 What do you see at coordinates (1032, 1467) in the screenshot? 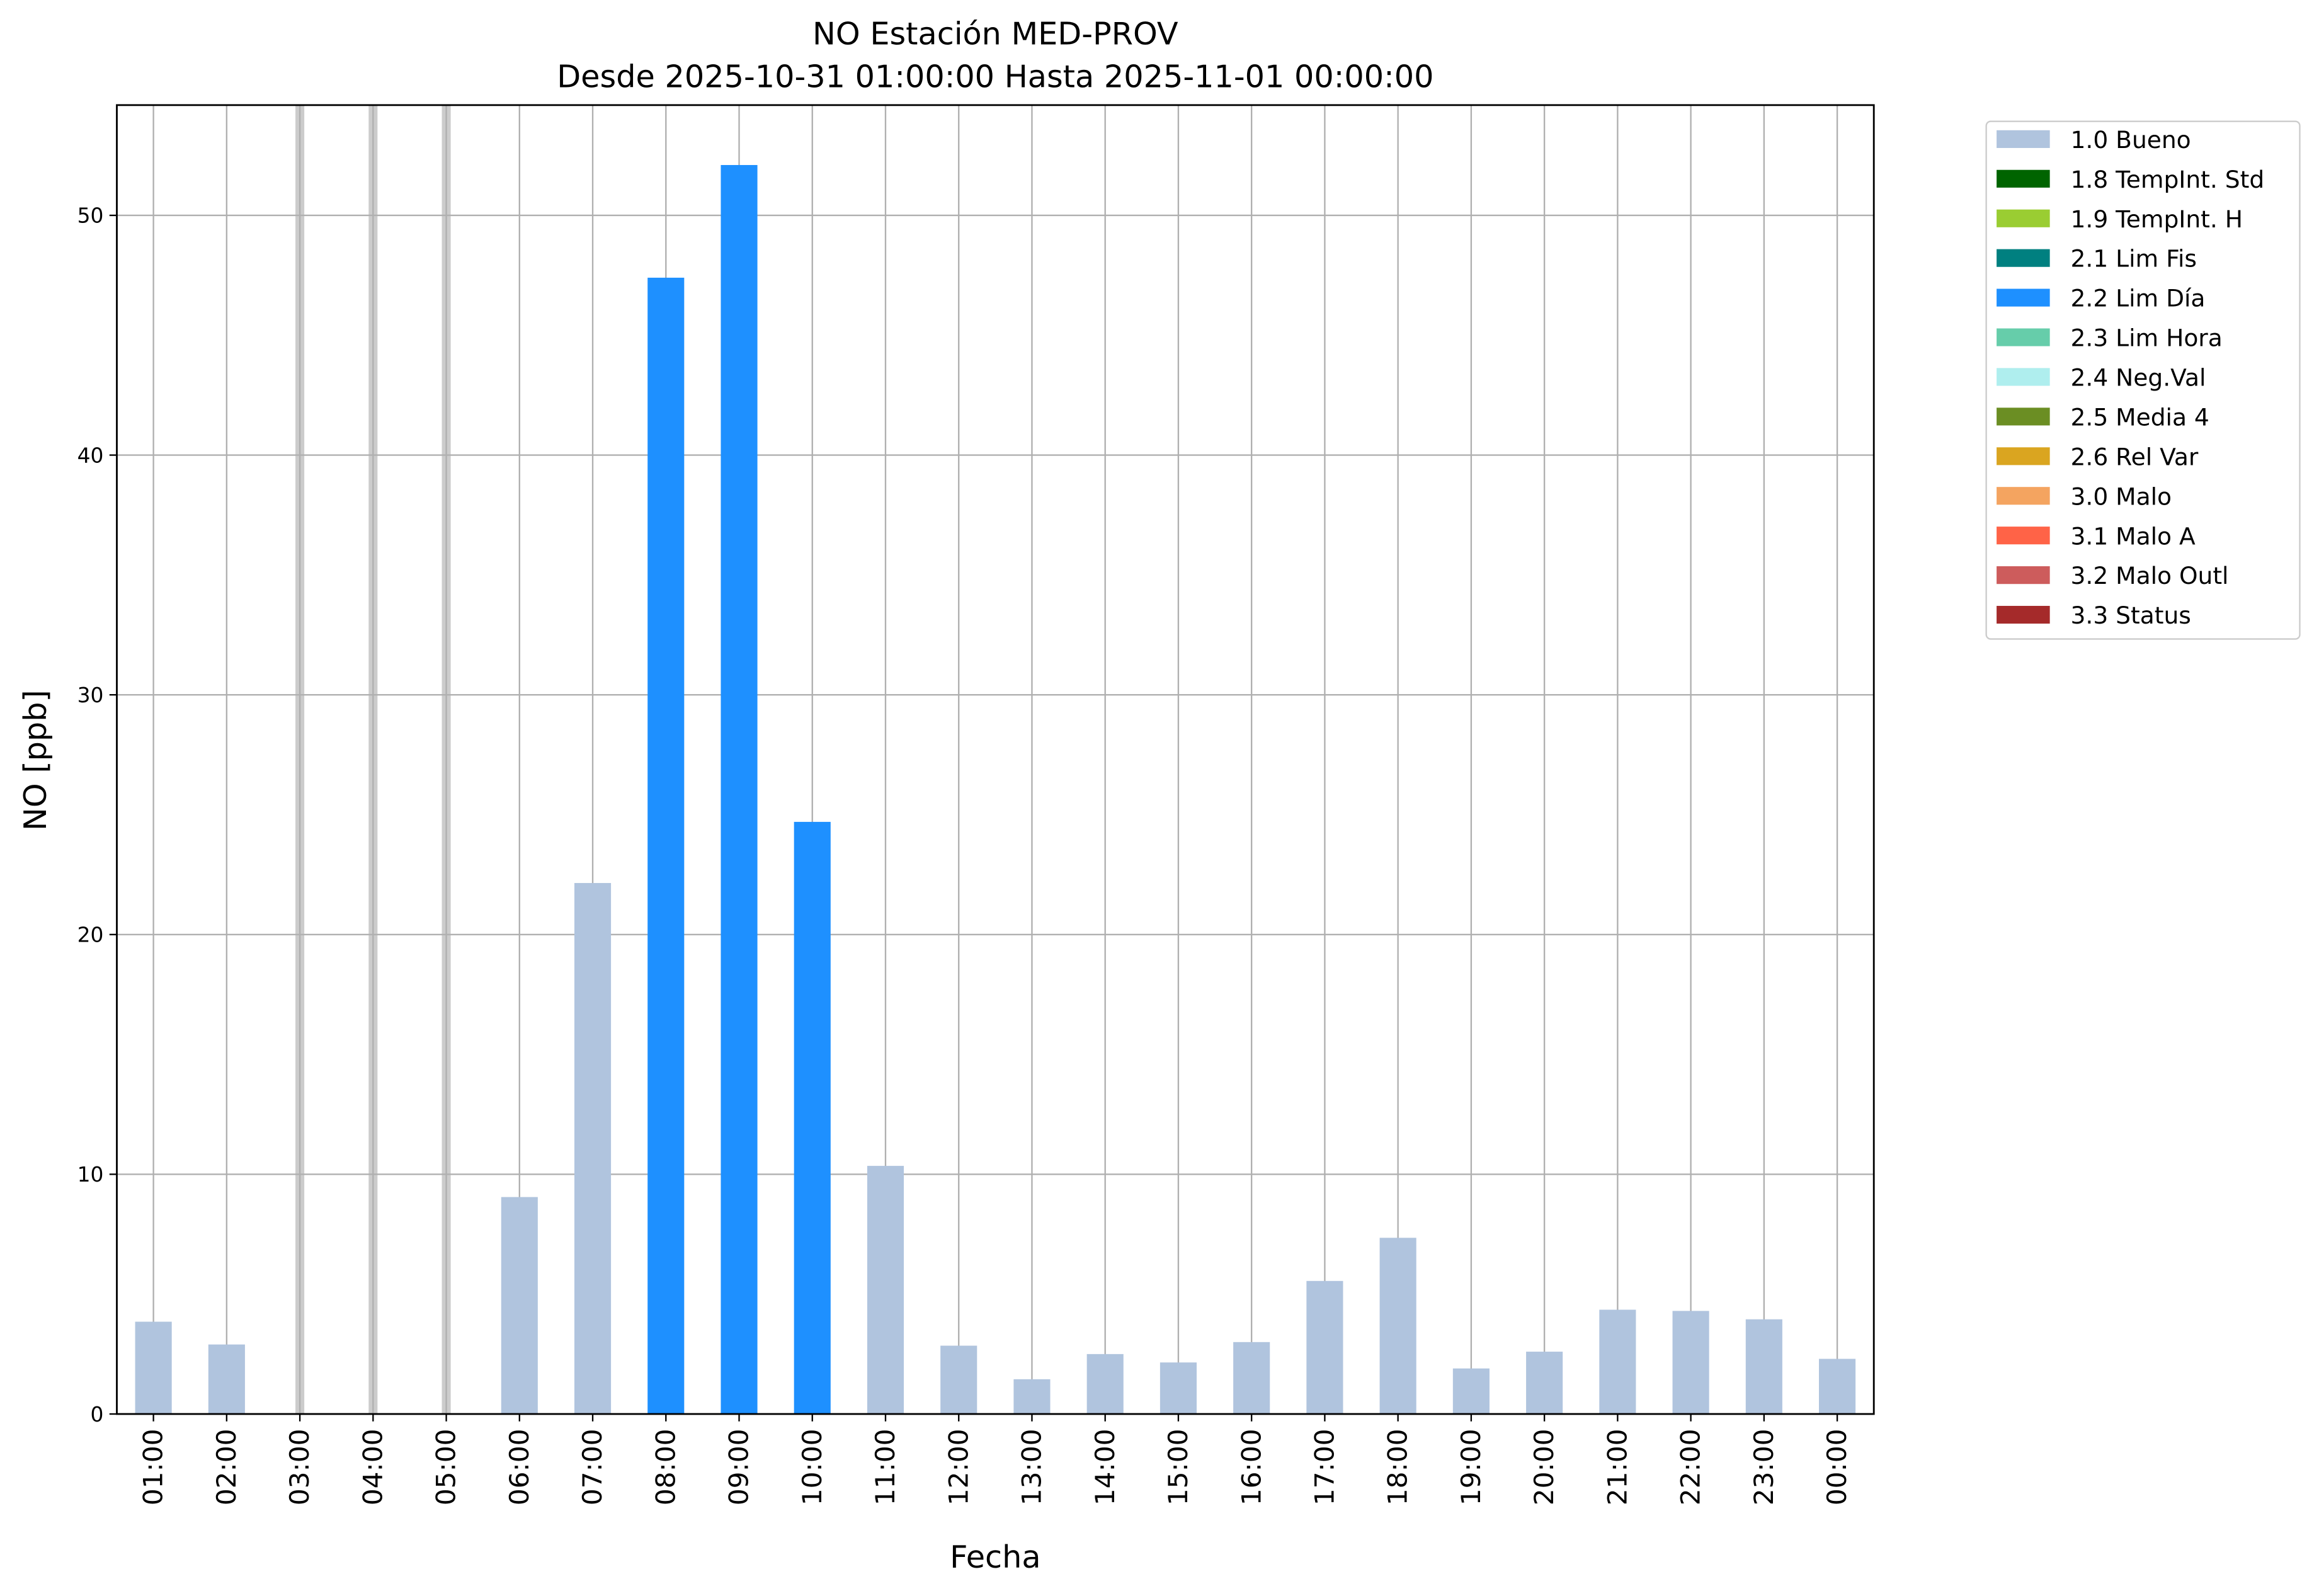
I see `x-tick-label: 13:00` at bounding box center [1032, 1467].